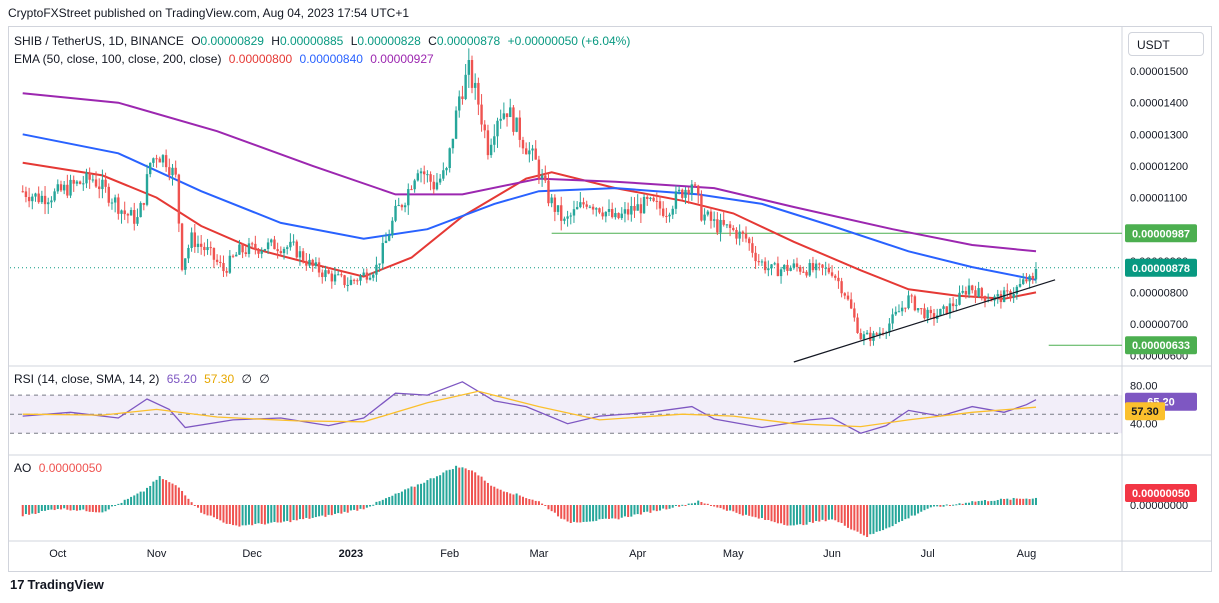 The width and height of the screenshot is (1219, 603). Describe the element at coordinates (569, 41) in the screenshot. I see `ohlc-change: +0.00000050 (+6.04%)` at that location.